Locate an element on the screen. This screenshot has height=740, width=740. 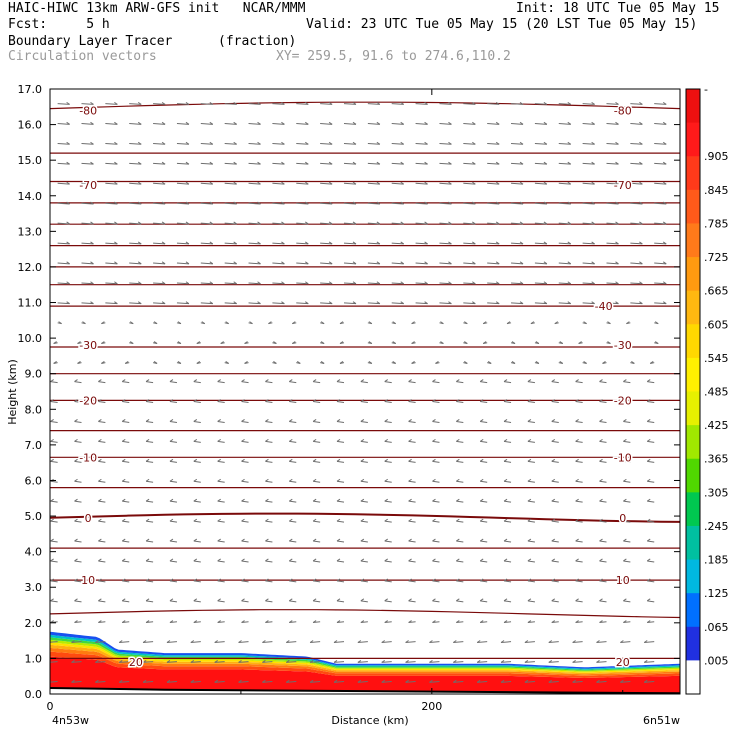
colorbar-label: .845 is located at coordinates (716, 190).